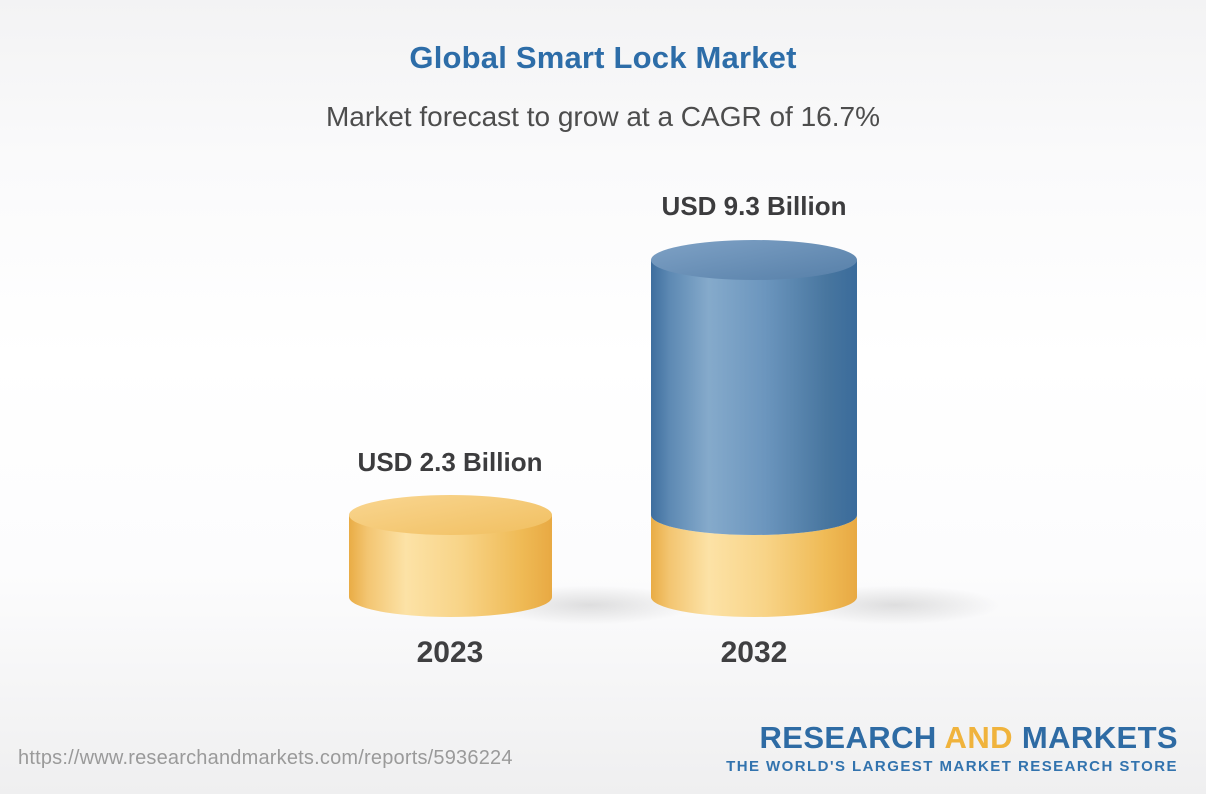 This screenshot has height=794, width=1206. Describe the element at coordinates (754, 652) in the screenshot. I see `bar-year-label-2032: 2032` at that location.